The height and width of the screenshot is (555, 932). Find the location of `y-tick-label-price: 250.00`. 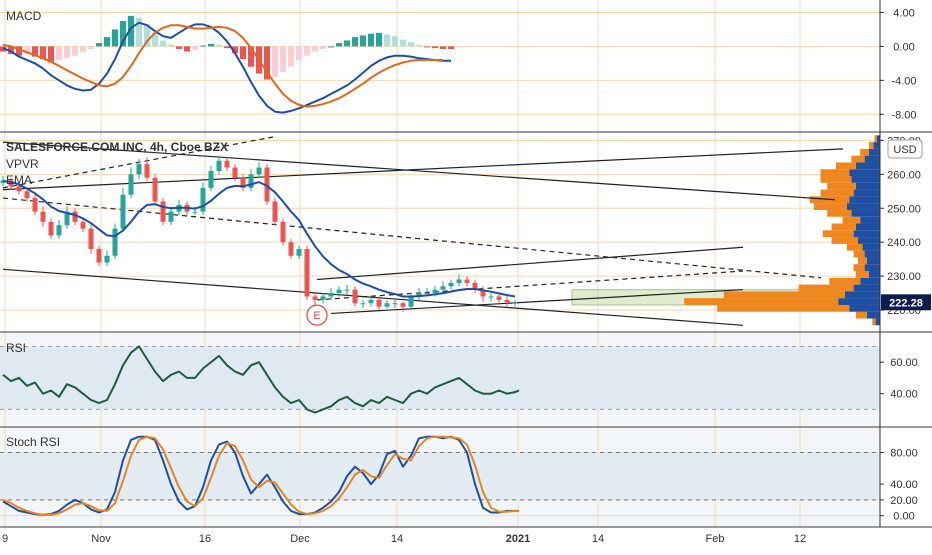

y-tick-label-price: 250.00 is located at coordinates (904, 209).